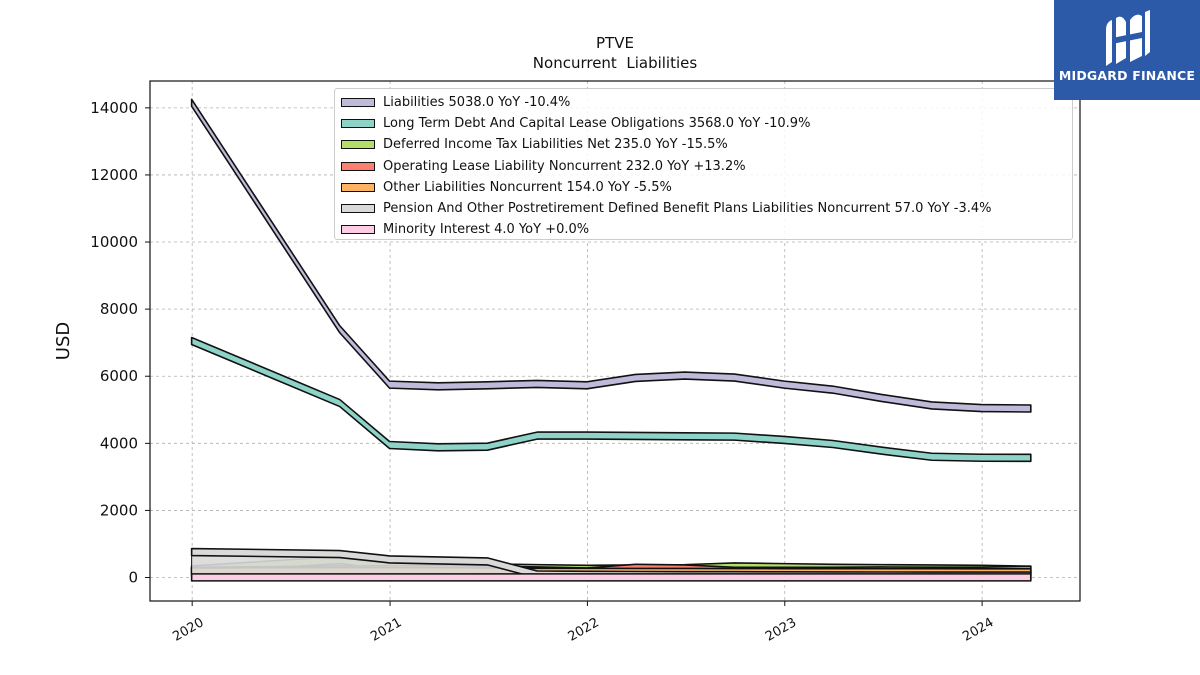 This screenshot has height=675, width=1200. Describe the element at coordinates (119, 376) in the screenshot. I see `y-tick-label: 6000` at that location.